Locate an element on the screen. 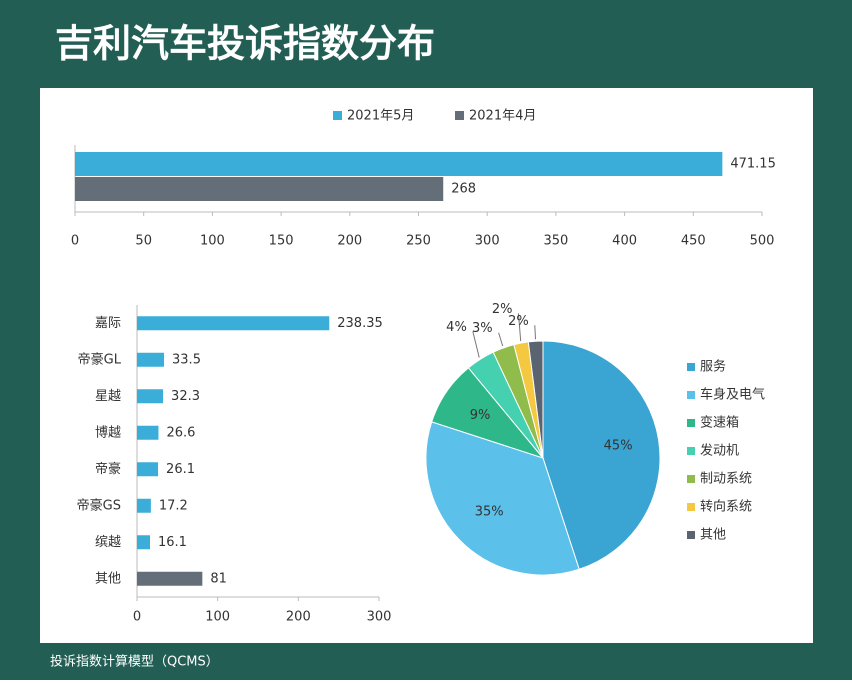 Image resolution: width=852 pixels, height=684 pixels. y-tick-label: 缤越 is located at coordinates (108, 542).